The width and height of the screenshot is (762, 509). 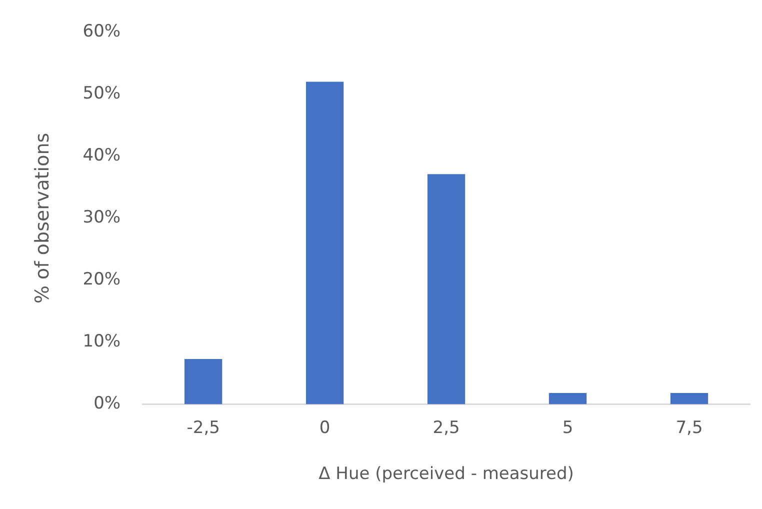 I want to click on y-tick-label: 0%, so click(x=107, y=404).